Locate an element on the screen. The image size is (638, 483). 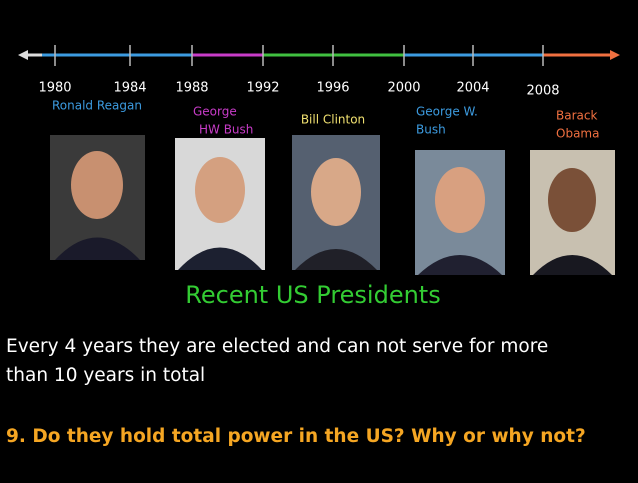
year-label: 1988 is located at coordinates (191, 88).